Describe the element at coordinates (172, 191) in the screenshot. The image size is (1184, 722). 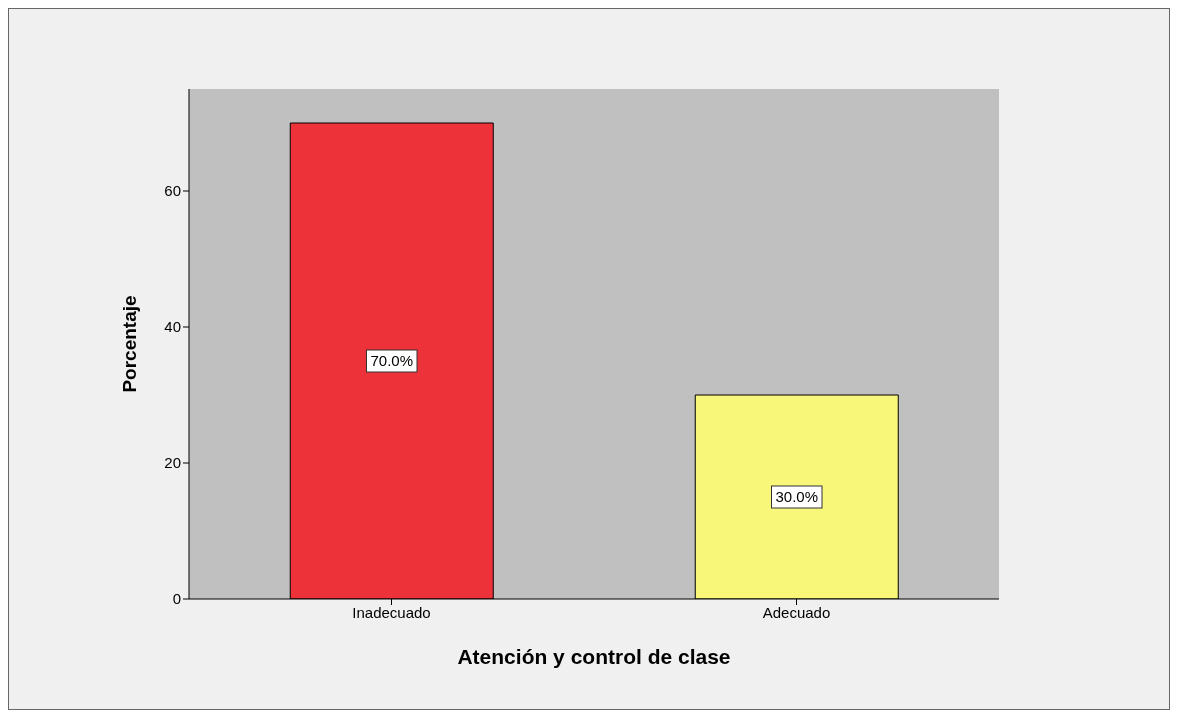
I see `y-tick-label: 60` at that location.